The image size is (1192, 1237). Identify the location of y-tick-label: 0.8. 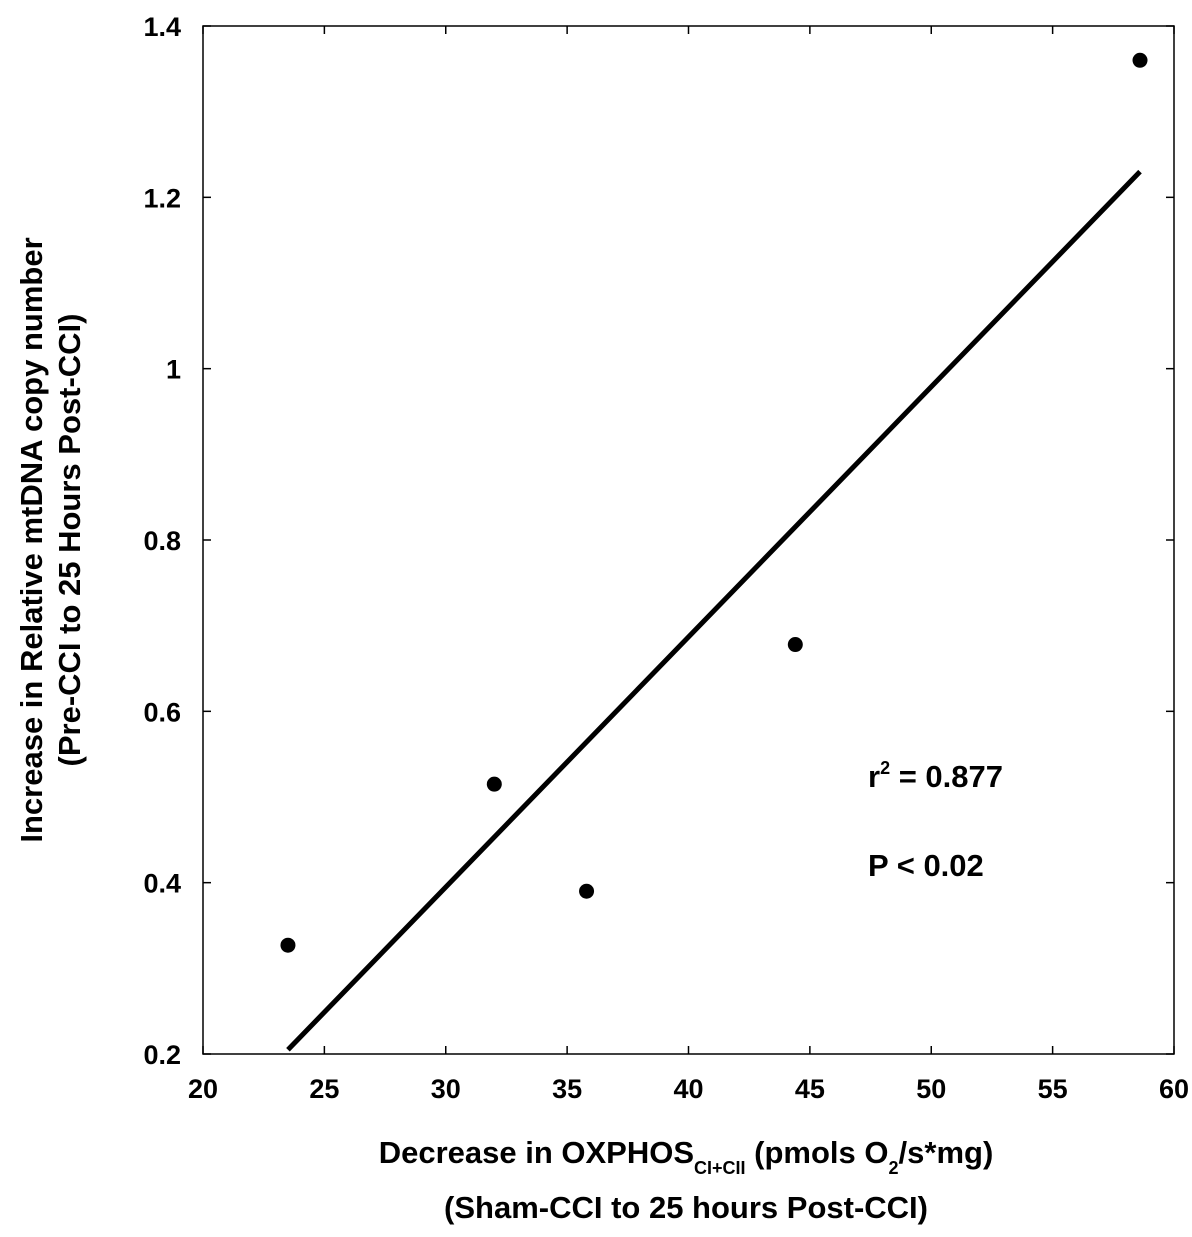
(162, 541).